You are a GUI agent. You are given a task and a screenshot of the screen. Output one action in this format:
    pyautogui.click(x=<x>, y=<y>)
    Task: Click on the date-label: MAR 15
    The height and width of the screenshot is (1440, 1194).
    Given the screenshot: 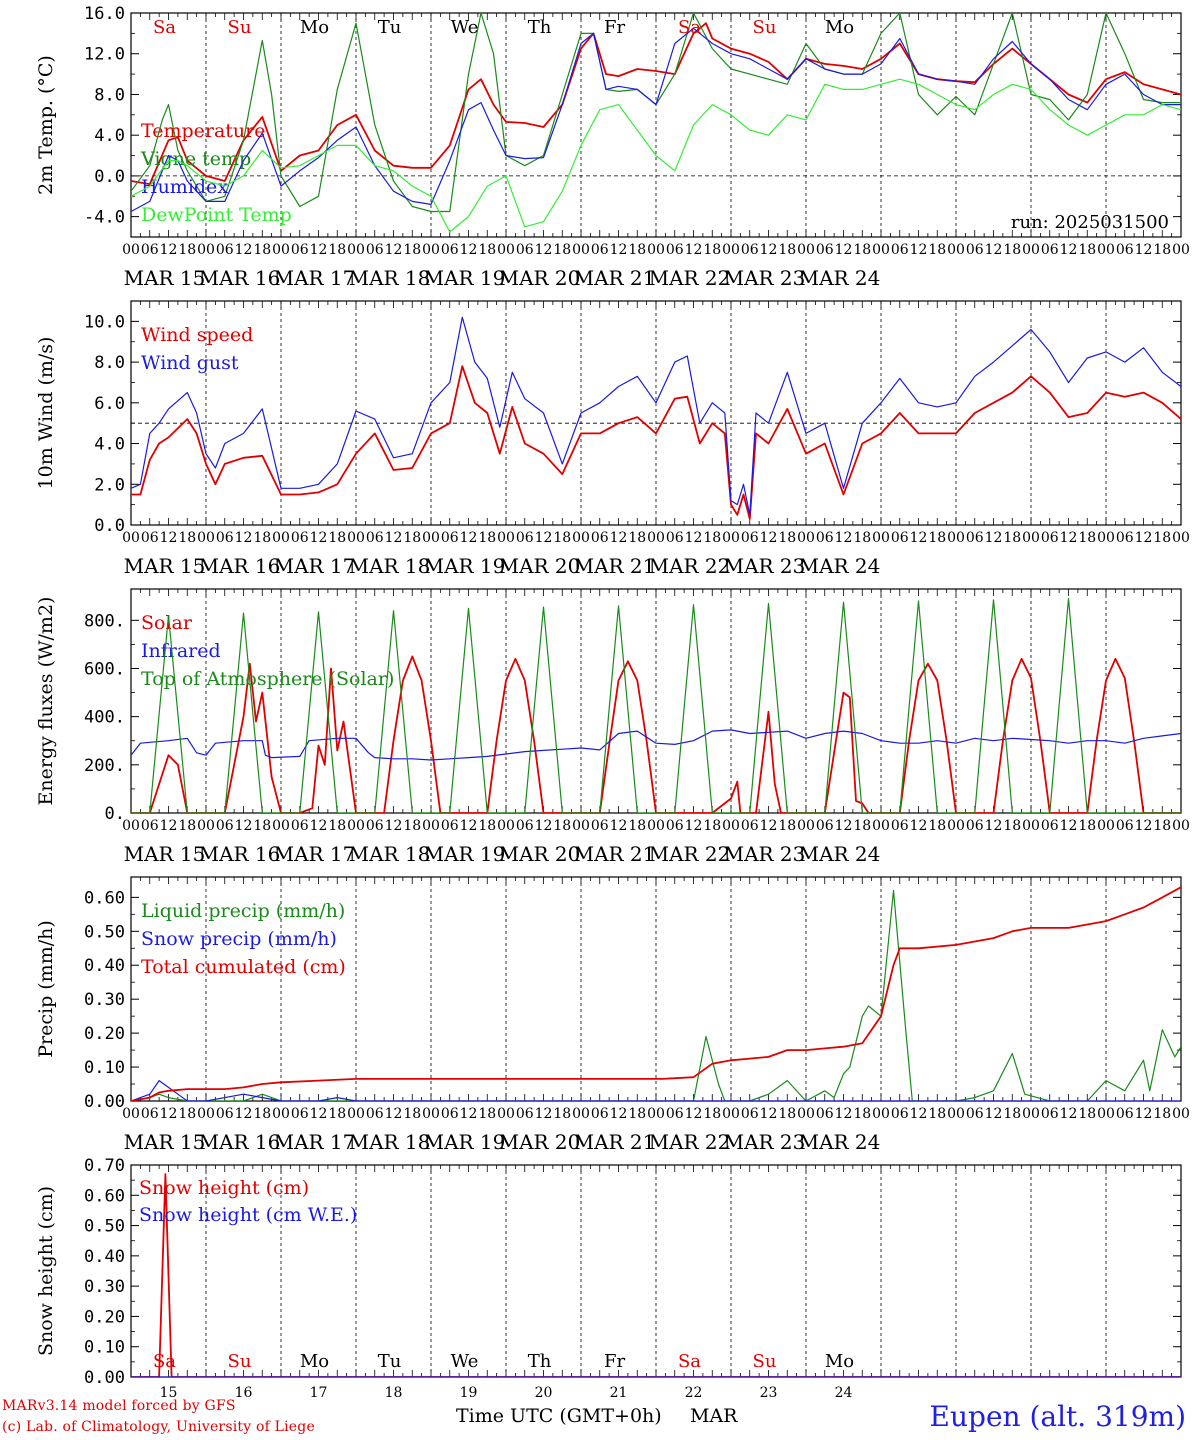 What is the action you would take?
    pyautogui.click(x=165, y=1142)
    